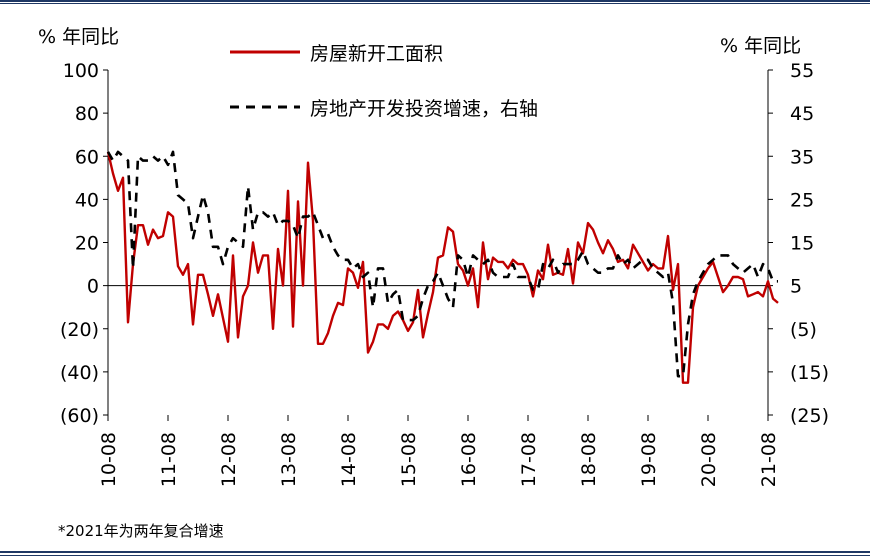 The width and height of the screenshot is (870, 559). I want to click on left-tick-label: 60, so click(87, 157).